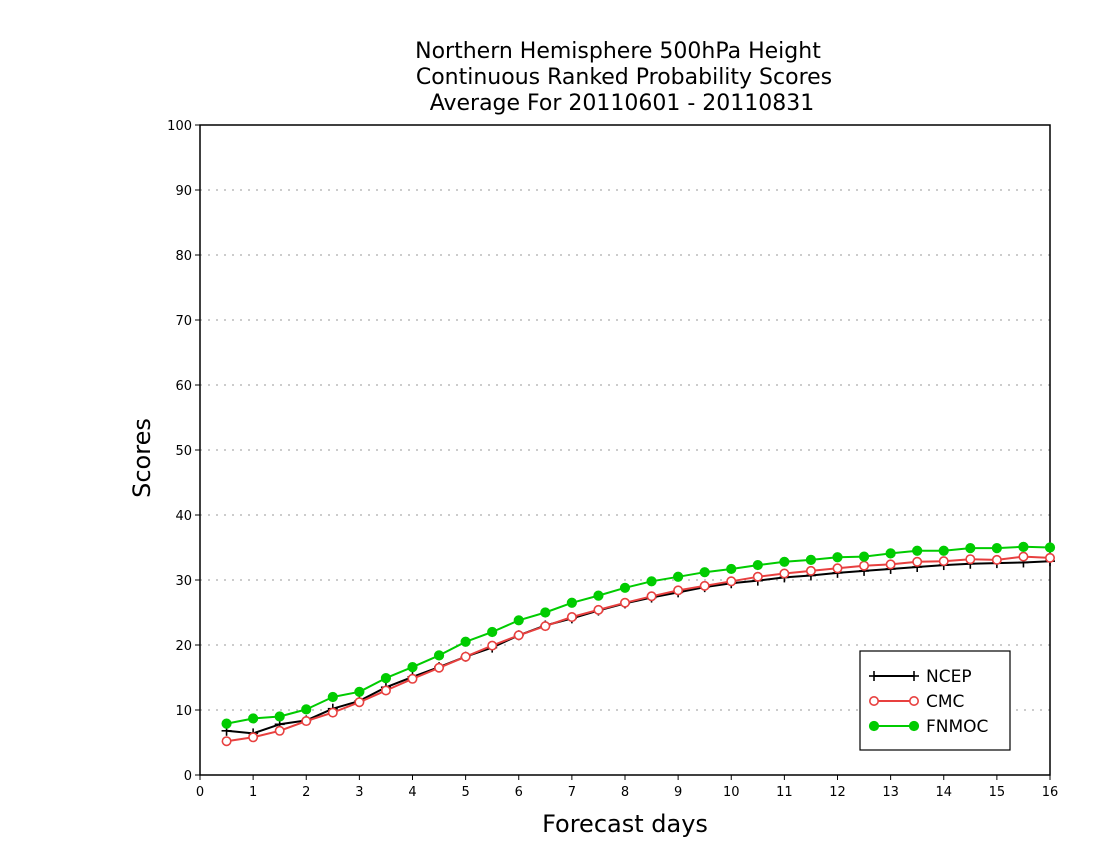 This screenshot has height=850, width=1100. I want to click on legend-label-ncep: NCEP, so click(949, 677).